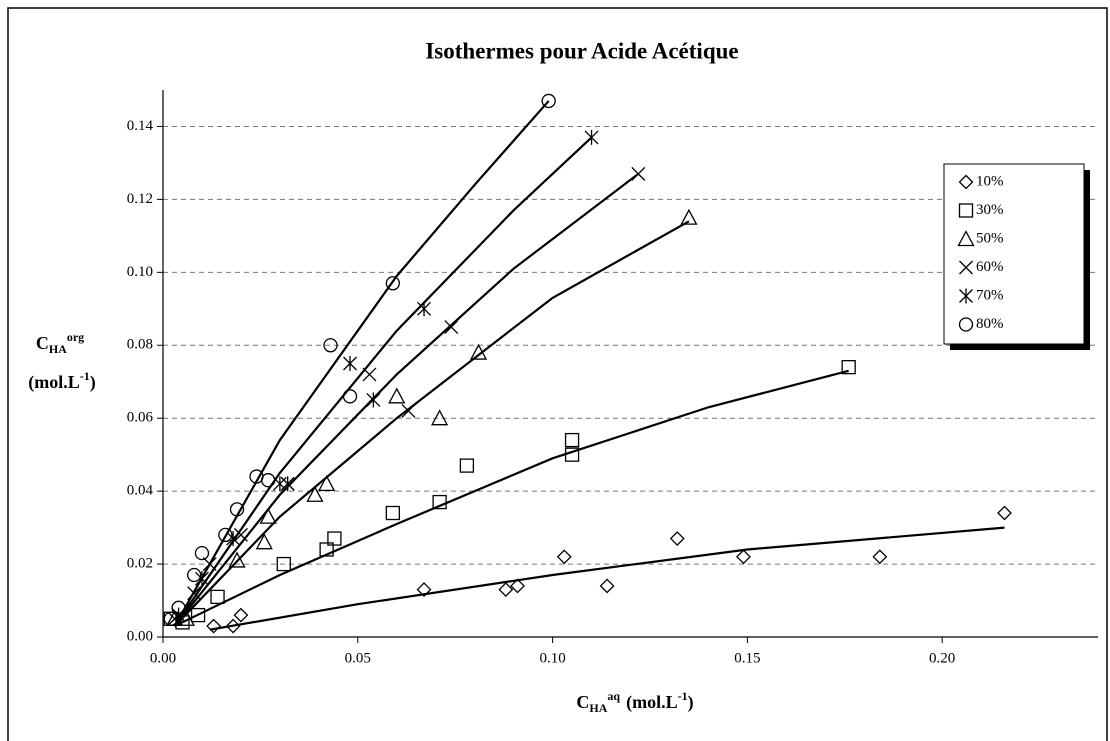 The height and width of the screenshot is (741, 1110). I want to click on legend-label: 70%, so click(990, 295).